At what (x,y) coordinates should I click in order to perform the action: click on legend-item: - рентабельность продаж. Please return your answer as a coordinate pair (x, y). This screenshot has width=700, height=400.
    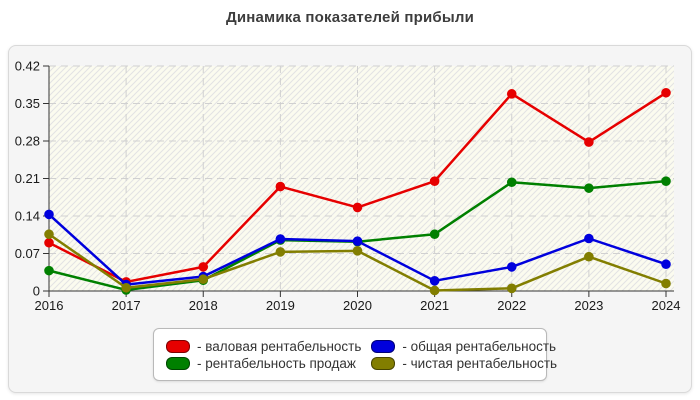
    Looking at the image, I should click on (263, 363).